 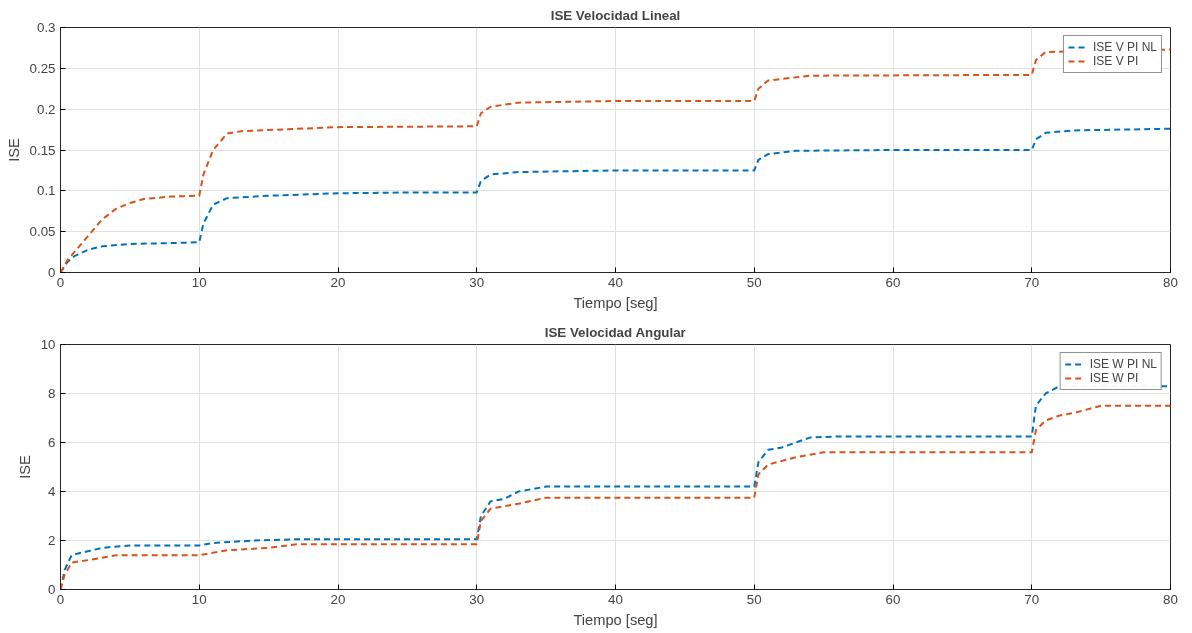 I want to click on legend-label: ISE V PI, so click(x=1115, y=61).